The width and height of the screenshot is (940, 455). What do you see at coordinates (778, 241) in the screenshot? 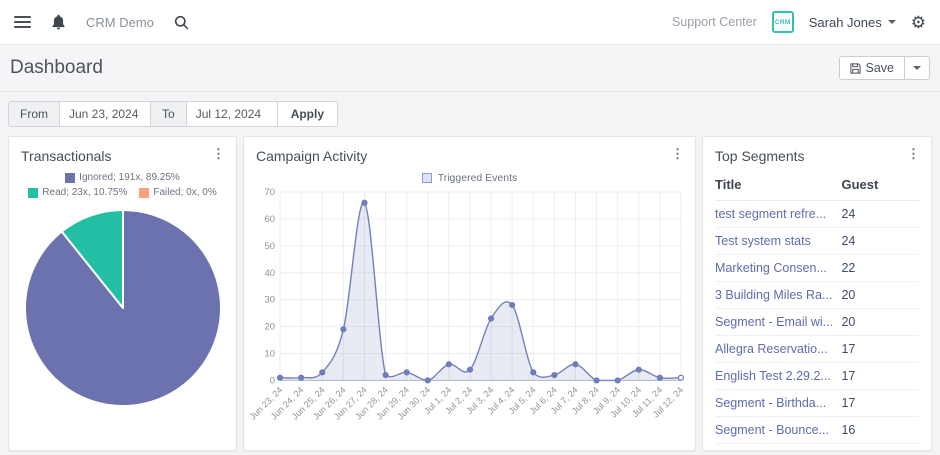
I see `segment-title-link: Test system stats` at bounding box center [778, 241].